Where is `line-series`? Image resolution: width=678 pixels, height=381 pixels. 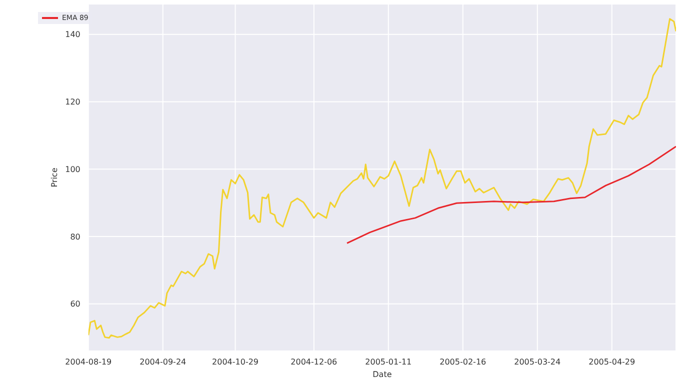 line-series is located at coordinates (511, 195).